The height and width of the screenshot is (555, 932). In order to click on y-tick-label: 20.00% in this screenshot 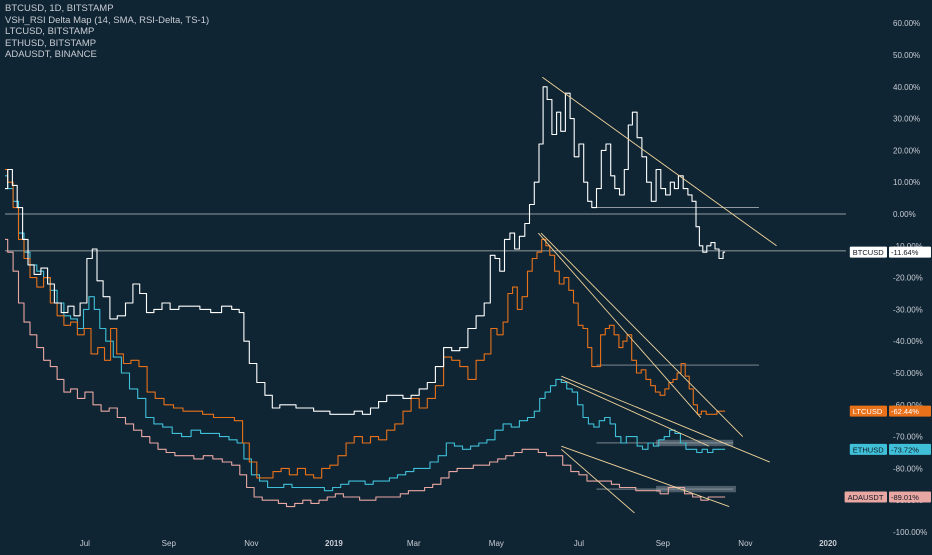, I will do `click(906, 150)`.